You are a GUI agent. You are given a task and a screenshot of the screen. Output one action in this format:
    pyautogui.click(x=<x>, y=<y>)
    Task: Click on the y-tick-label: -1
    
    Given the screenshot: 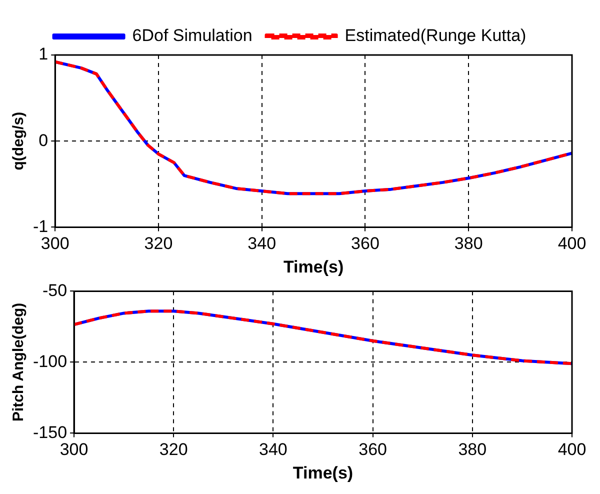 What is the action you would take?
    pyautogui.click(x=40, y=226)
    